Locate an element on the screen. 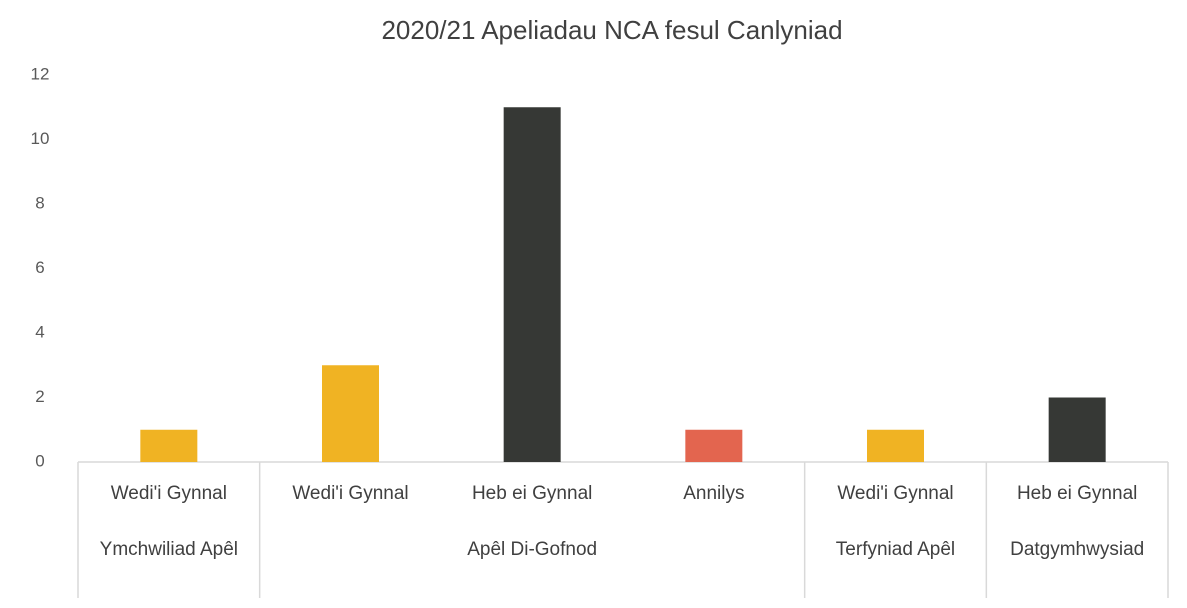 The image size is (1187, 608). y-tick-label: 0 is located at coordinates (39, 460).